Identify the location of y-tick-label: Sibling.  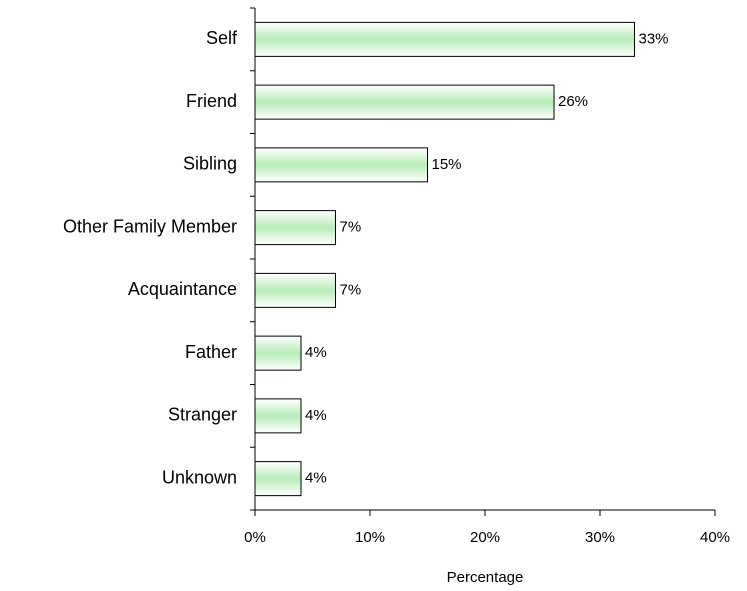
(210, 164).